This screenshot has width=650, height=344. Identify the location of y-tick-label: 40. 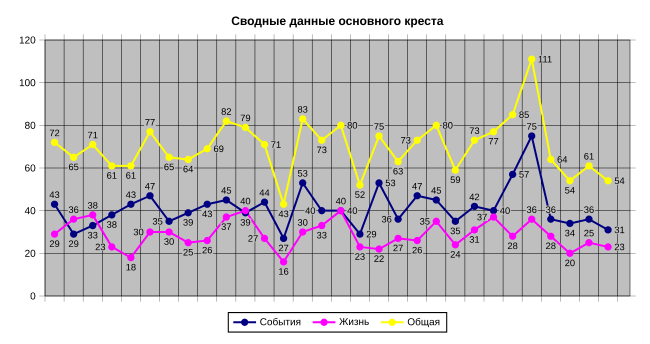
(30, 210).